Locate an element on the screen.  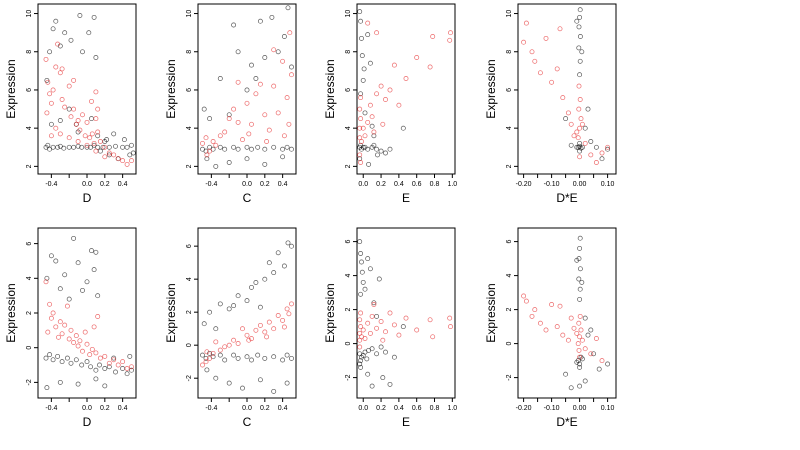
y-tick-label: 4 is located at coordinates (29, 128).